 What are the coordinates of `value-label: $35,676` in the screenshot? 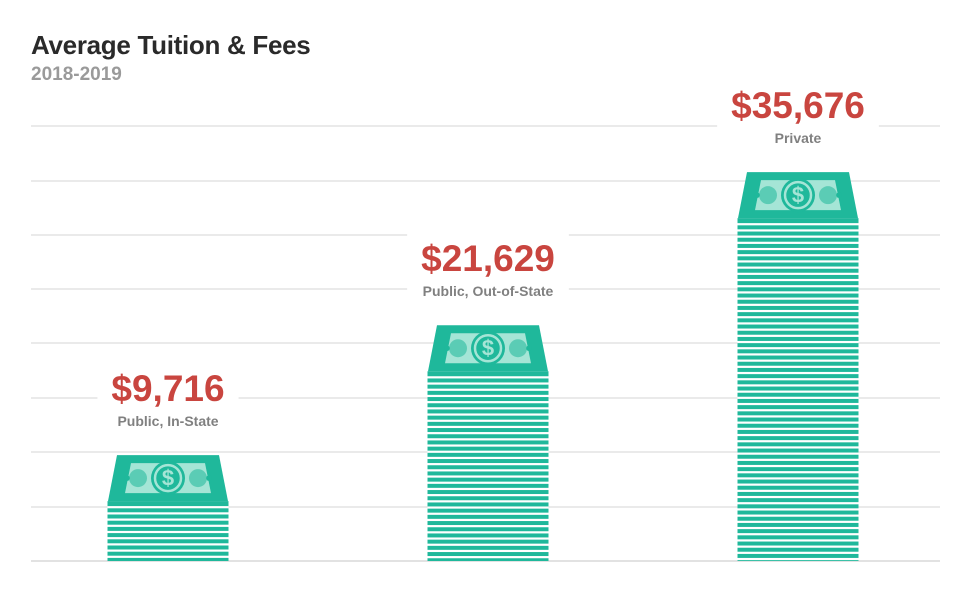 It's located at (798, 105).